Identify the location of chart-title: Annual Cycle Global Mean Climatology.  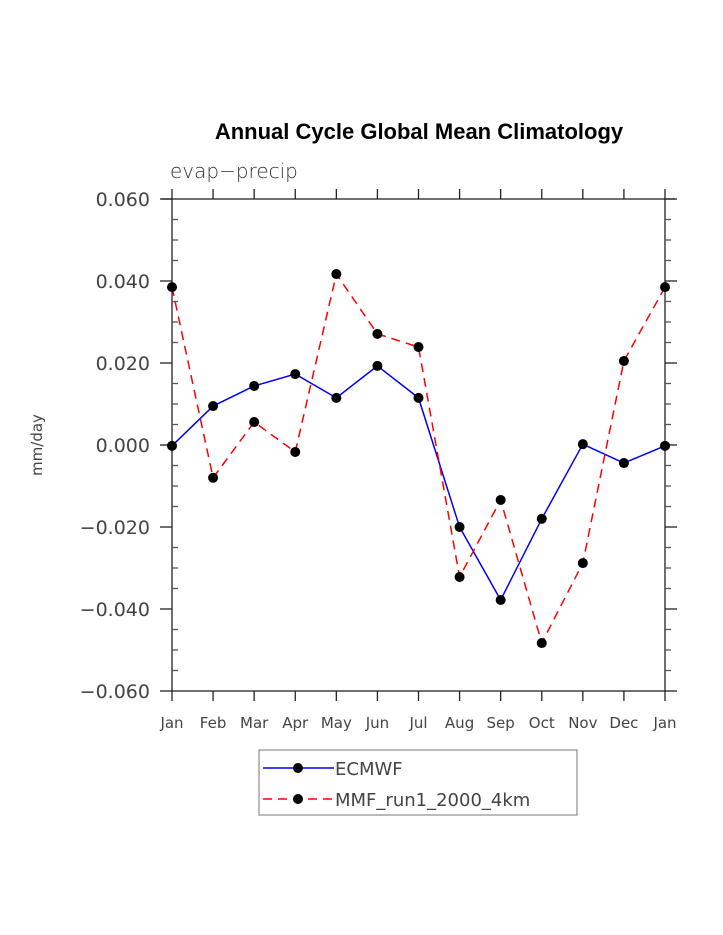
(419, 131).